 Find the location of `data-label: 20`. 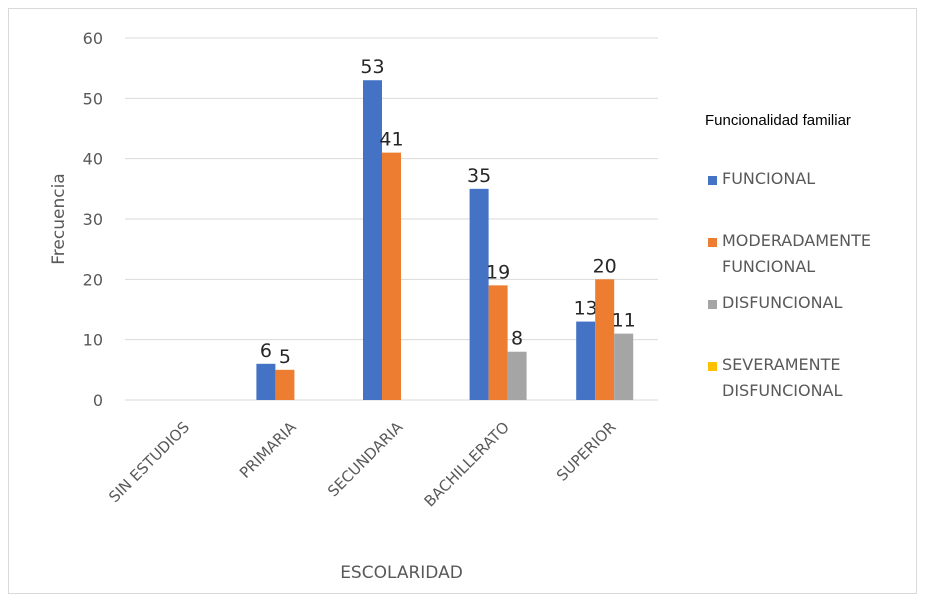

data-label: 20 is located at coordinates (605, 266).